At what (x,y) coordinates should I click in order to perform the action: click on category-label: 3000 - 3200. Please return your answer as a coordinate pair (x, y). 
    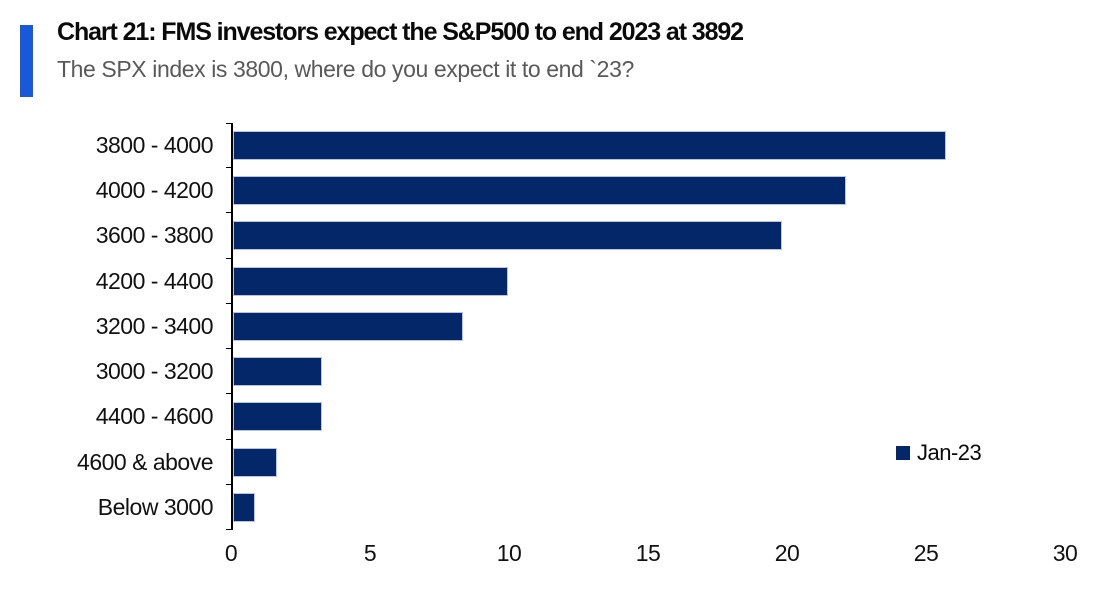
    Looking at the image, I should click on (154, 371).